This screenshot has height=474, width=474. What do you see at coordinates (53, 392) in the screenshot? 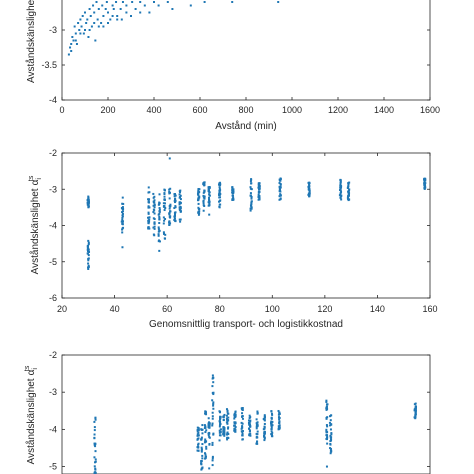
I see `y-tick-label: -3` at bounding box center [53, 392].